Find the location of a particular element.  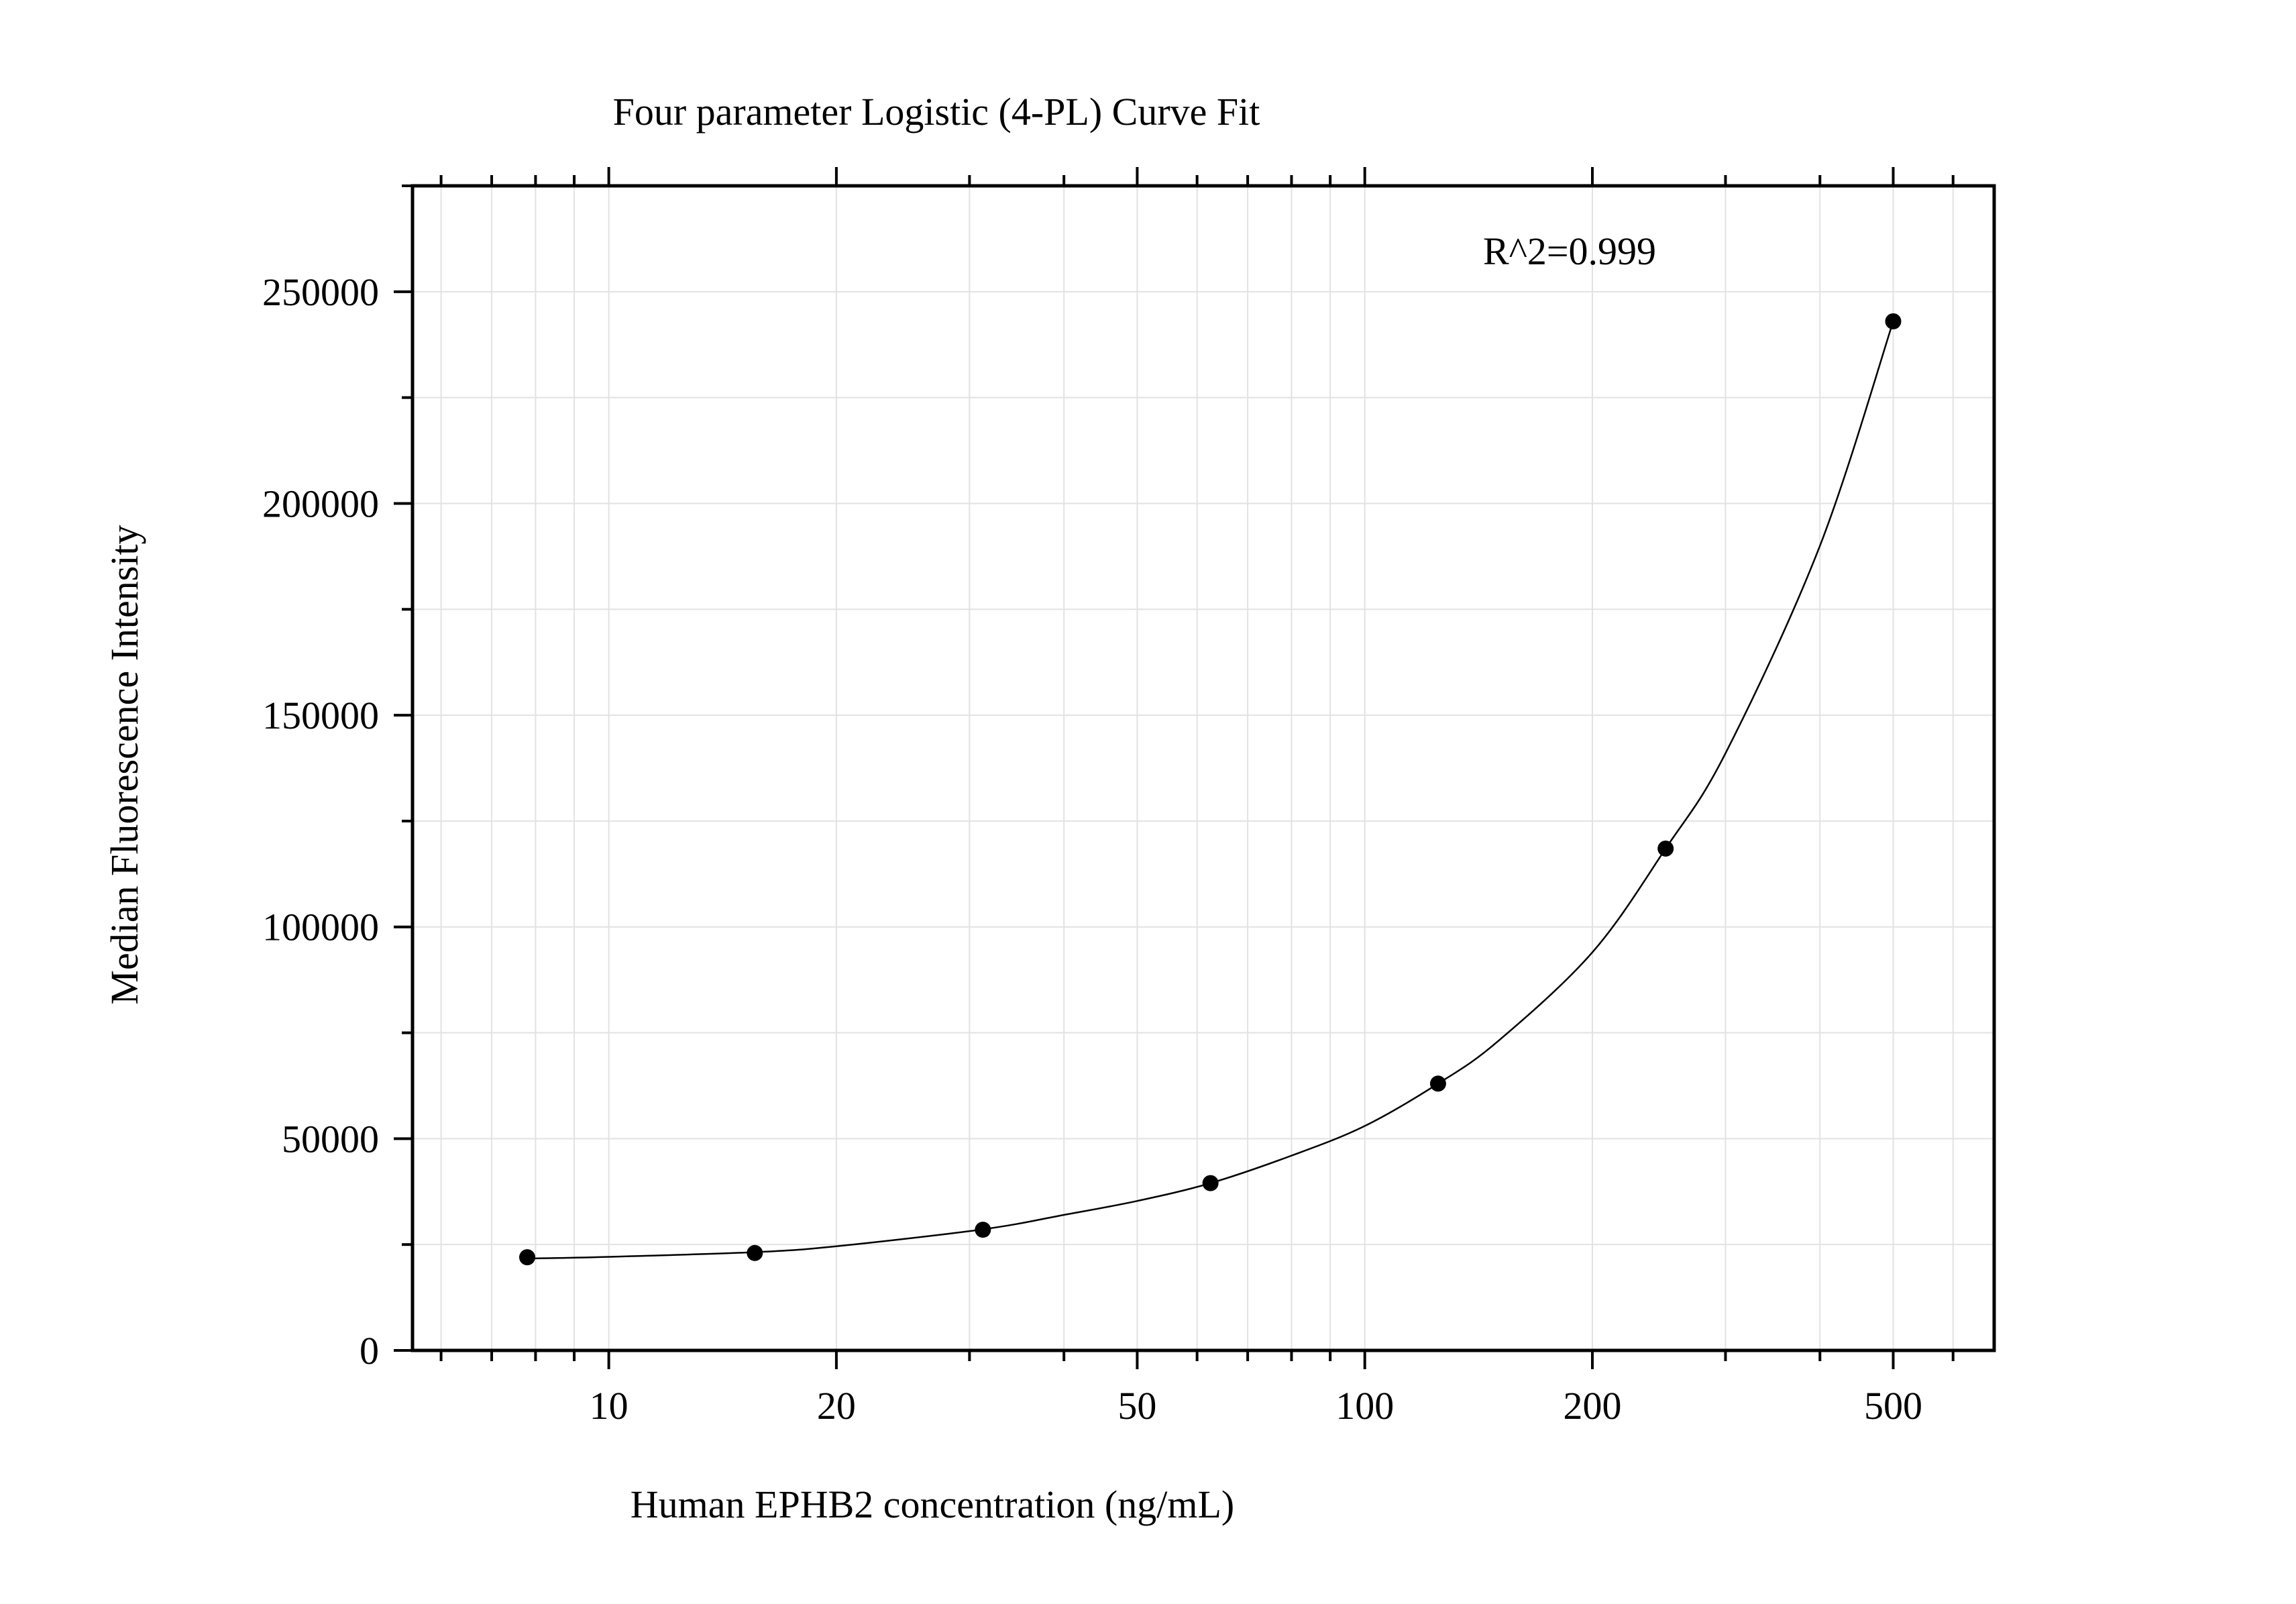

y-tick-label: 0 is located at coordinates (369, 1351).